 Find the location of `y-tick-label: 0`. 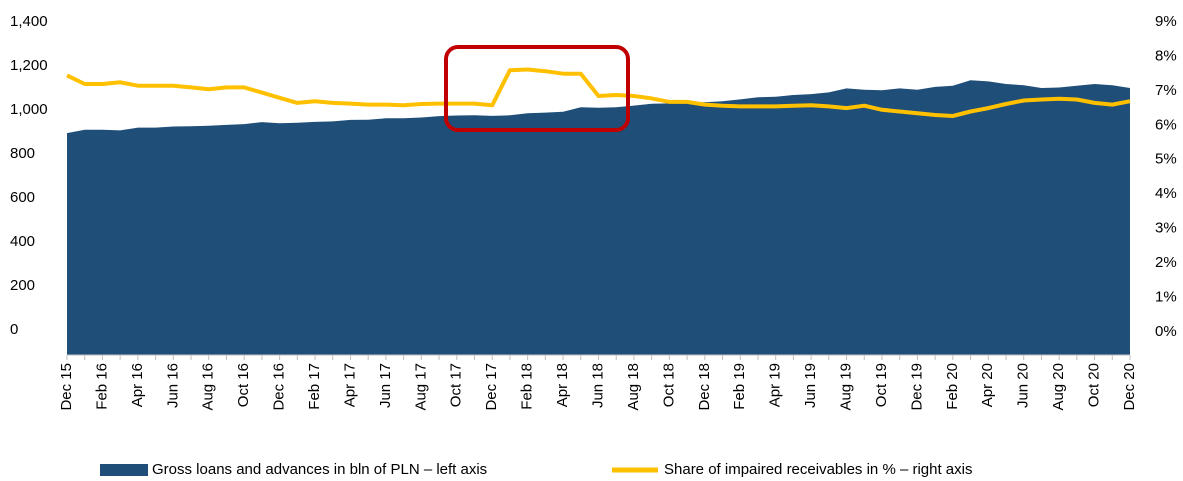

y-tick-label: 0 is located at coordinates (14, 329).